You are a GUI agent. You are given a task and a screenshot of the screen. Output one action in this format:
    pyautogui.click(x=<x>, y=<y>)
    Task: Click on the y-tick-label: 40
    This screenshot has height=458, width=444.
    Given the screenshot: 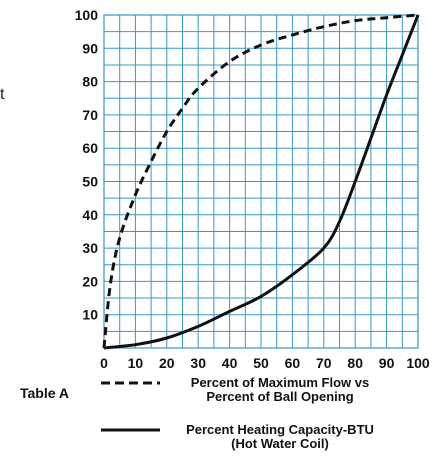 What is the action you would take?
    pyautogui.click(x=90, y=215)
    